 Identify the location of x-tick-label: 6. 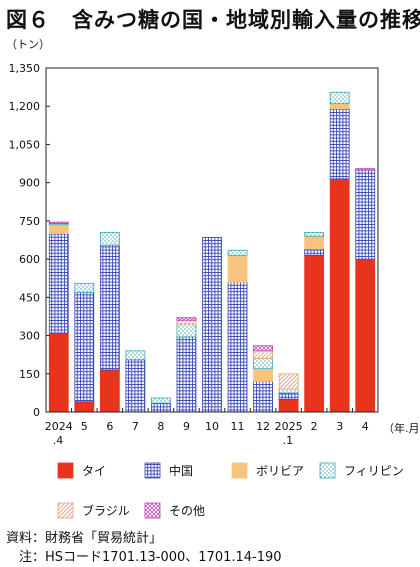
(109, 426).